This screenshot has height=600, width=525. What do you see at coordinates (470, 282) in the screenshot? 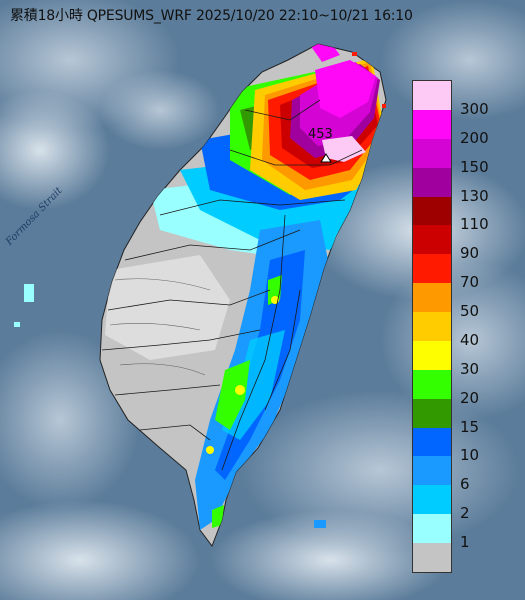
I see `legend-label: 70` at bounding box center [470, 282].